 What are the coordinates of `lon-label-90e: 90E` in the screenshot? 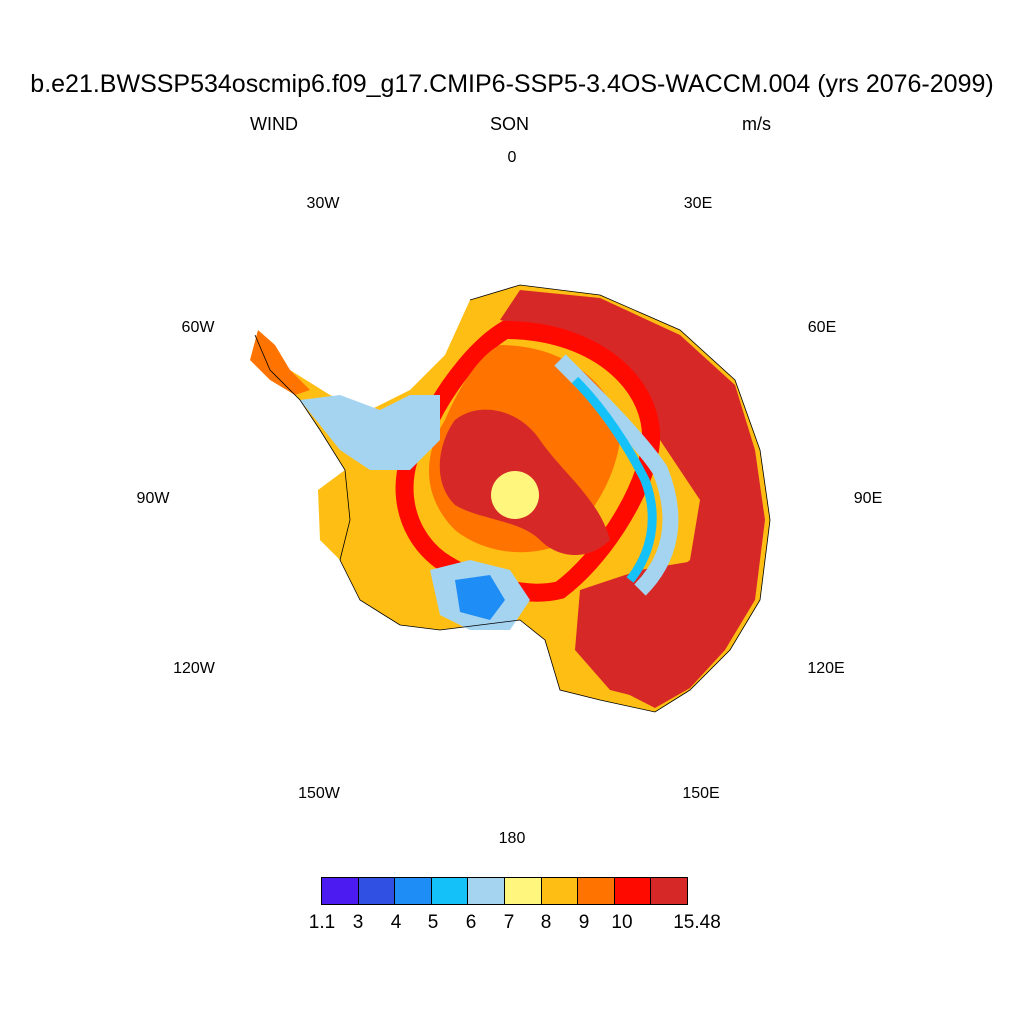 It's located at (868, 498).